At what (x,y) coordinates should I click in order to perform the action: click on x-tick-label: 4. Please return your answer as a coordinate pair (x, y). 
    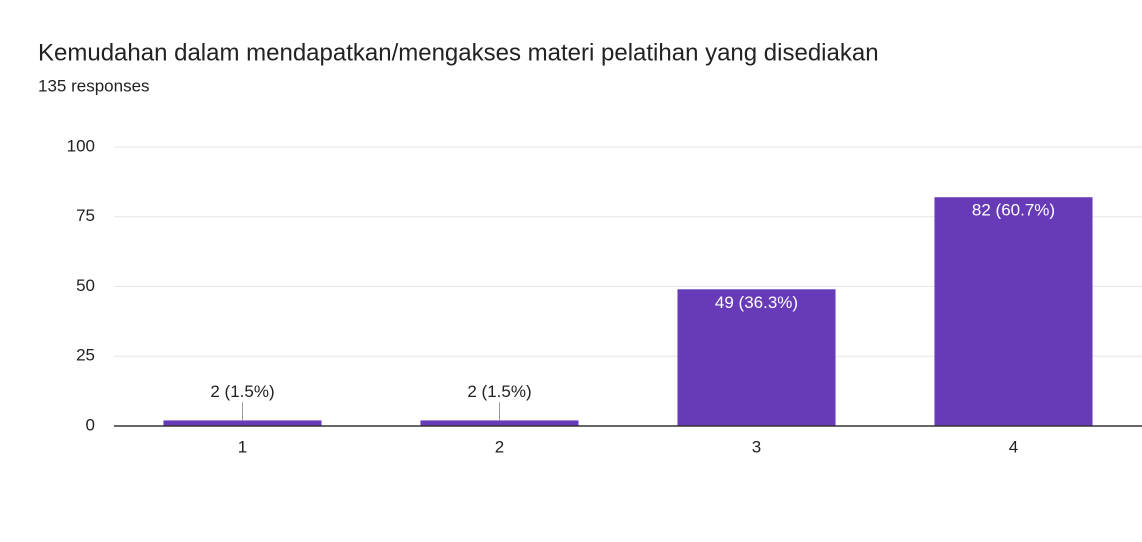
    Looking at the image, I should click on (1013, 446).